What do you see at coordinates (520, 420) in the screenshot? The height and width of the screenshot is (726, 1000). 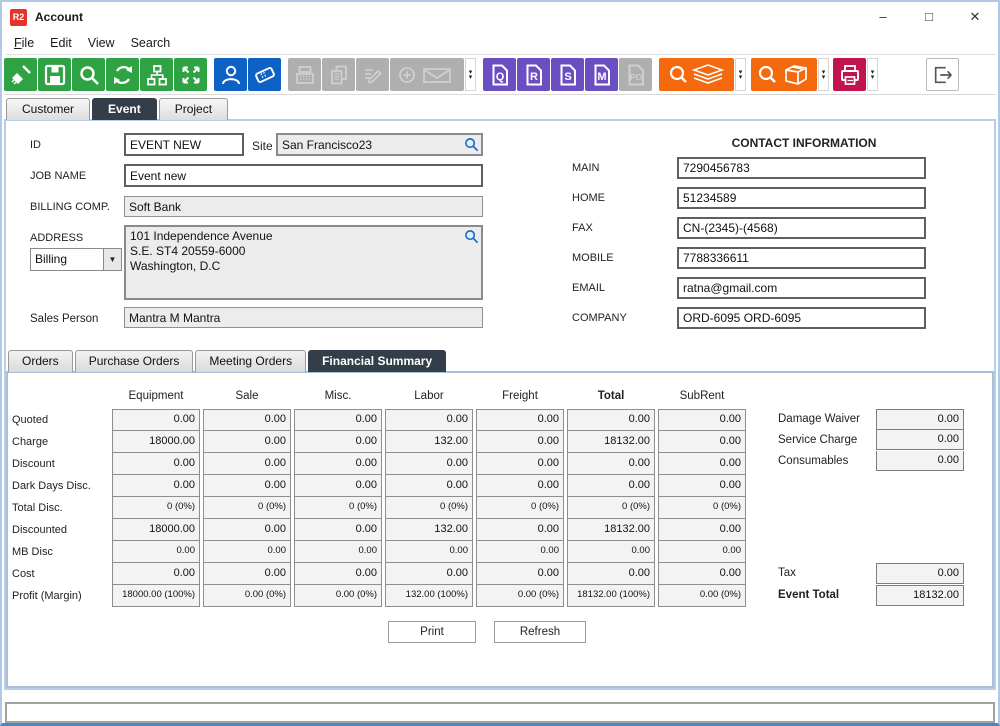 I see `cell-0-4: 0.00` at bounding box center [520, 420].